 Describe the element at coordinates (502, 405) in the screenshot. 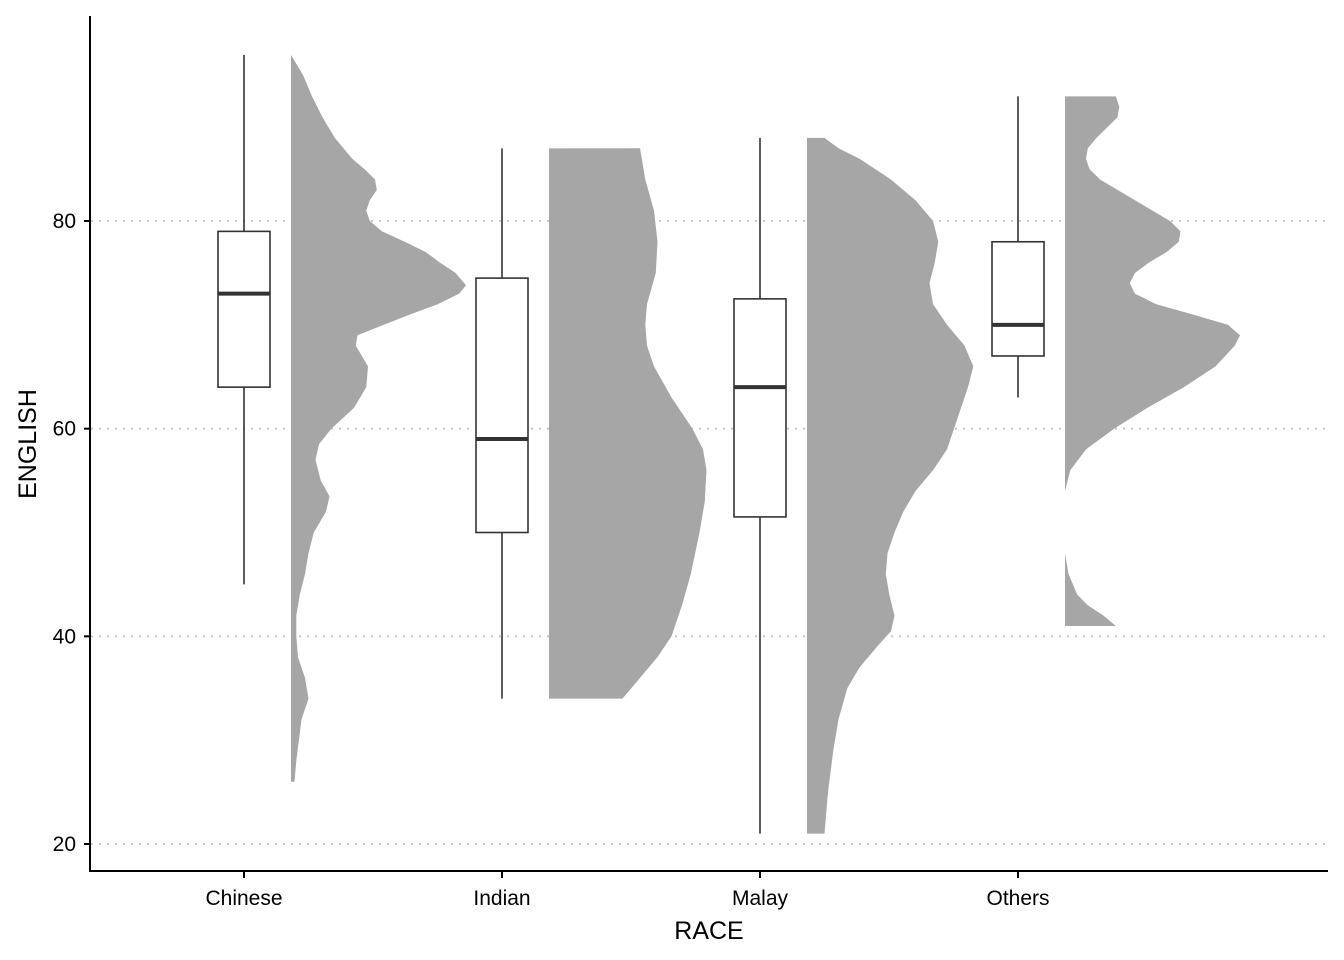

I see `box-indian` at that location.